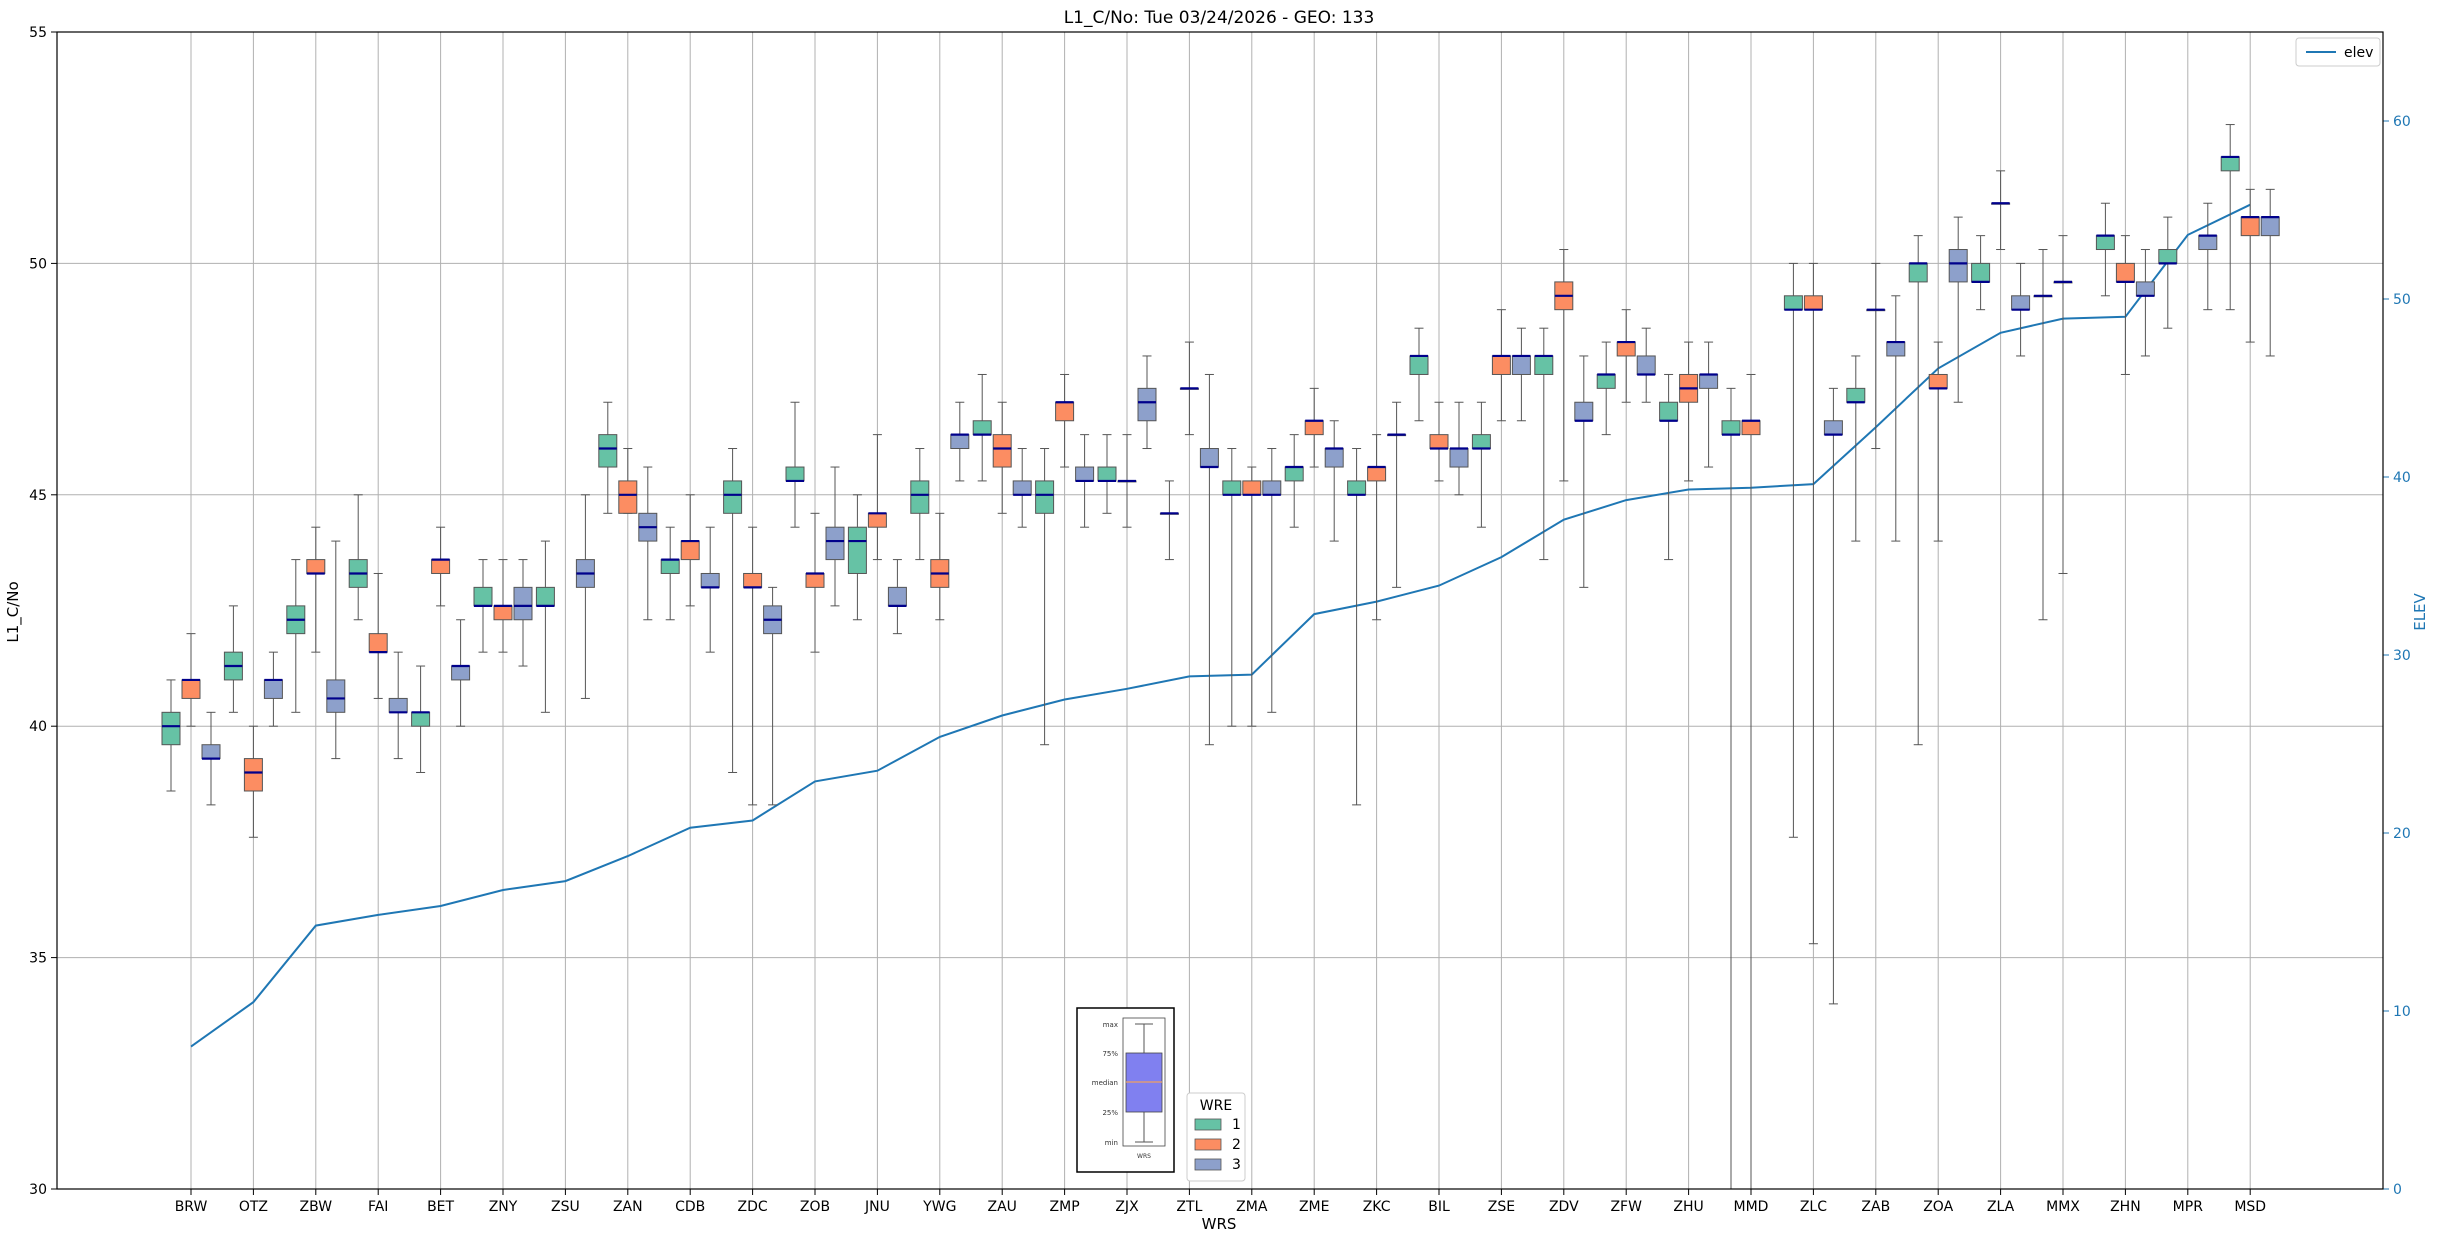 Image resolution: width=2438 pixels, height=1240 pixels. What do you see at coordinates (461, 673) in the screenshot?
I see `box-bet-wre3` at bounding box center [461, 673].